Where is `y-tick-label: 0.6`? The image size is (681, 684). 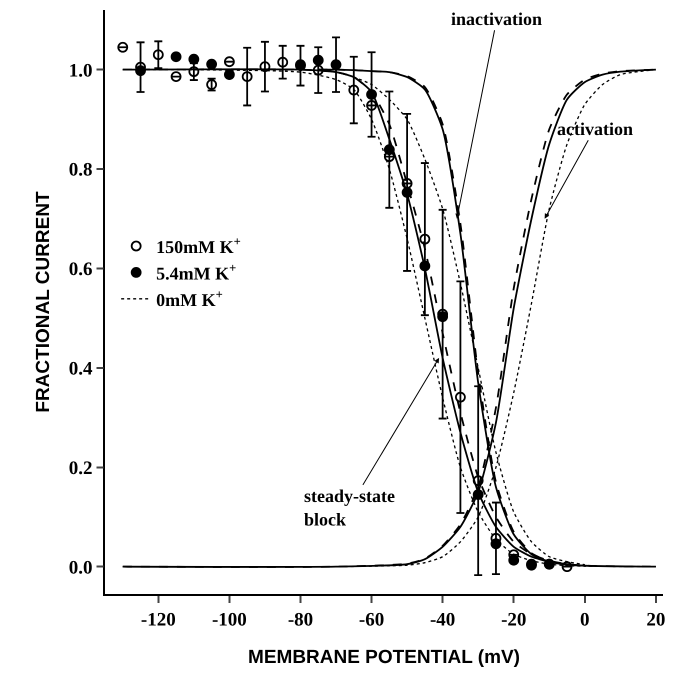
y-tick-label: 0.6 is located at coordinates (80, 269).